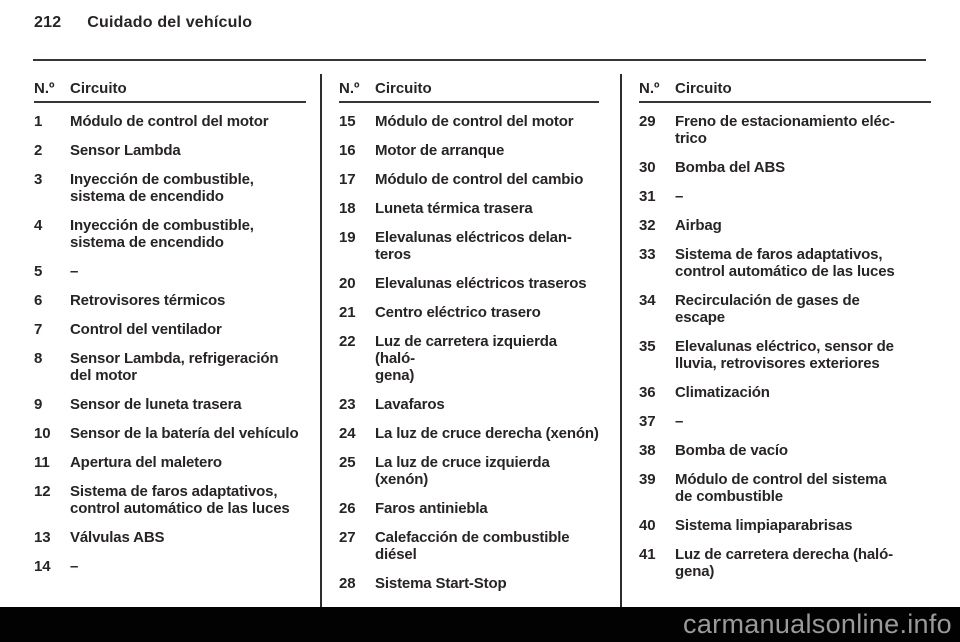  What do you see at coordinates (347, 208) in the screenshot?
I see `fuse-number: 18` at bounding box center [347, 208].